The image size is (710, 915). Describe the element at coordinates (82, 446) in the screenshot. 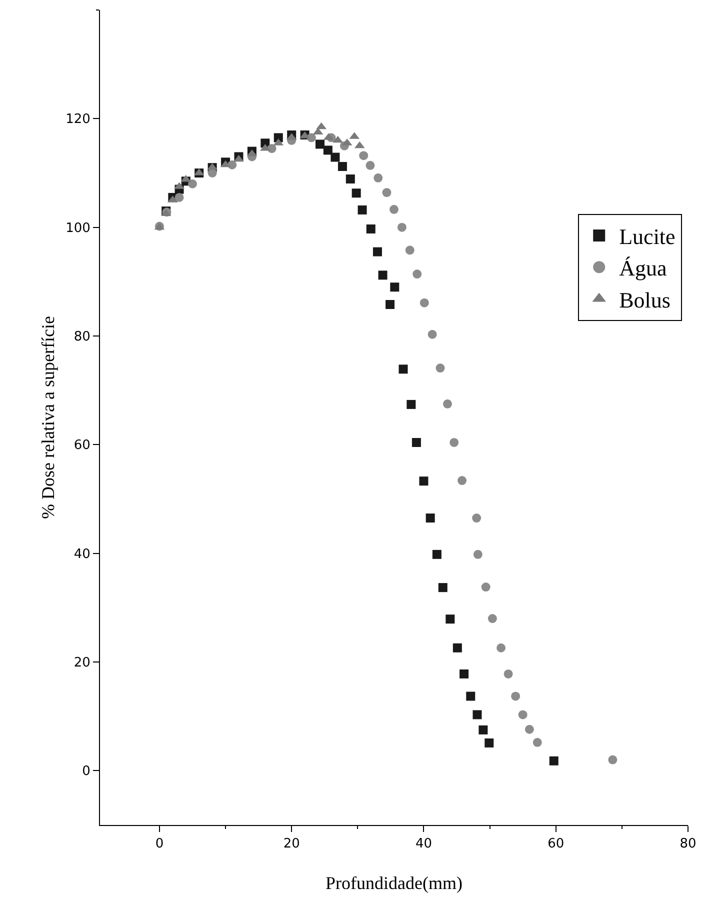

I see `y-tick-label: 60` at that location.